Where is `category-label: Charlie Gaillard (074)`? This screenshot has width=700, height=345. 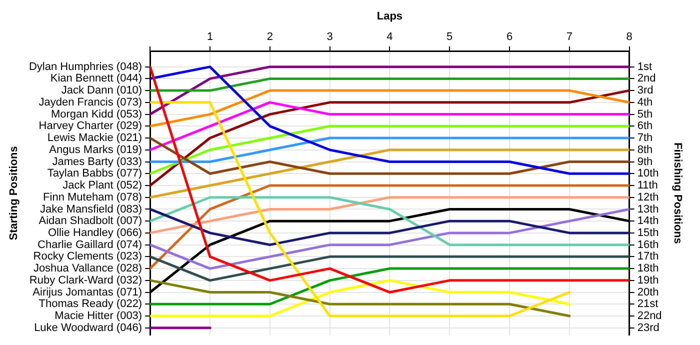
category-label: Charlie Gaillard (074) is located at coordinates (90, 244).